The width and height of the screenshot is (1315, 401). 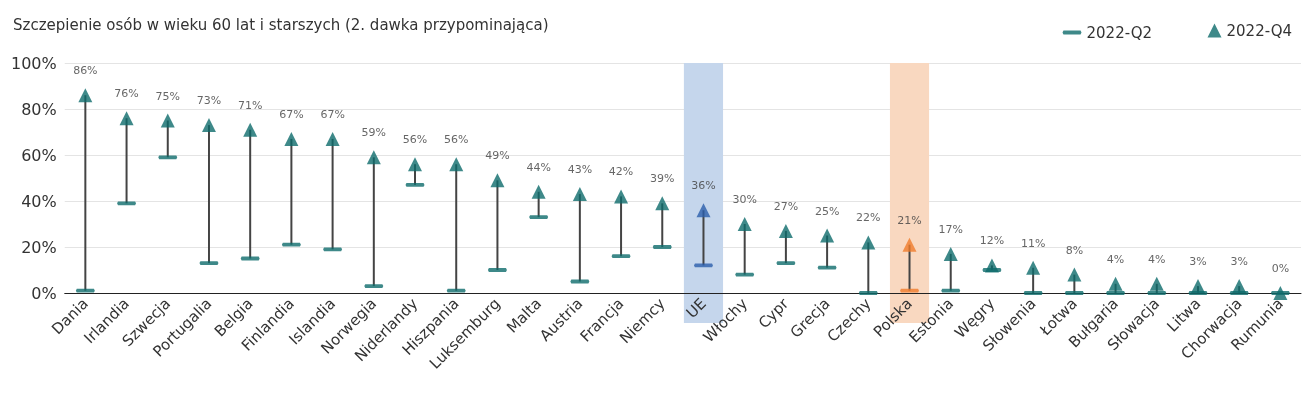 What do you see at coordinates (39, 109) in the screenshot?
I see `y-tick-label: 80%` at bounding box center [39, 109].